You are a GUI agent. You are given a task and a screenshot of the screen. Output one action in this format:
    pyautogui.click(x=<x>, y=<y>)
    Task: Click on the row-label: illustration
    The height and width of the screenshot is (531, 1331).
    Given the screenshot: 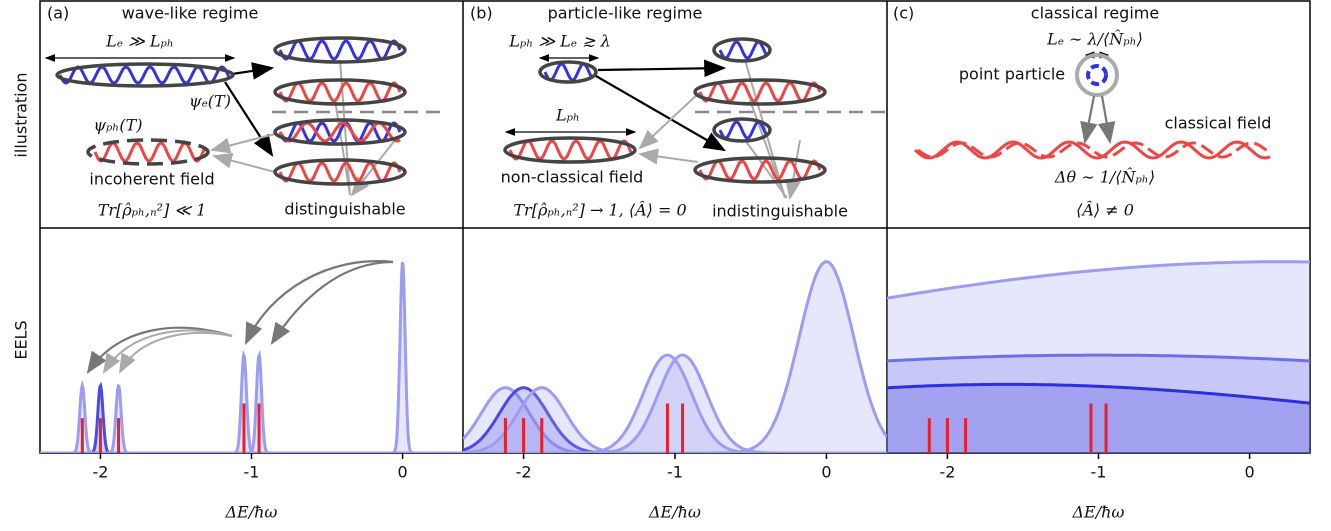 What is the action you would take?
    pyautogui.click(x=21, y=114)
    